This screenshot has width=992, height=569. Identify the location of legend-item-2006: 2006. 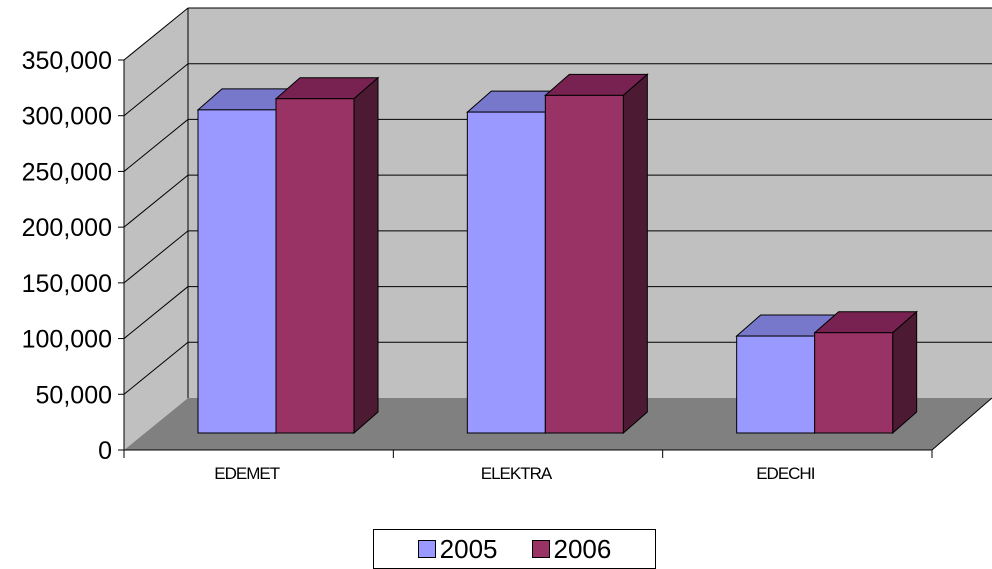
(571, 549).